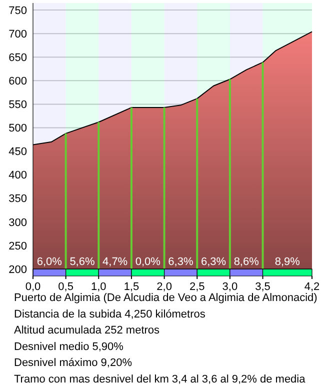 This screenshot has width=323, height=388. Describe the element at coordinates (166, 298) in the screenshot. I see `text: Puerto de Algimia (De Alcudia de Veo a Algimia de Almonacid)` at that location.